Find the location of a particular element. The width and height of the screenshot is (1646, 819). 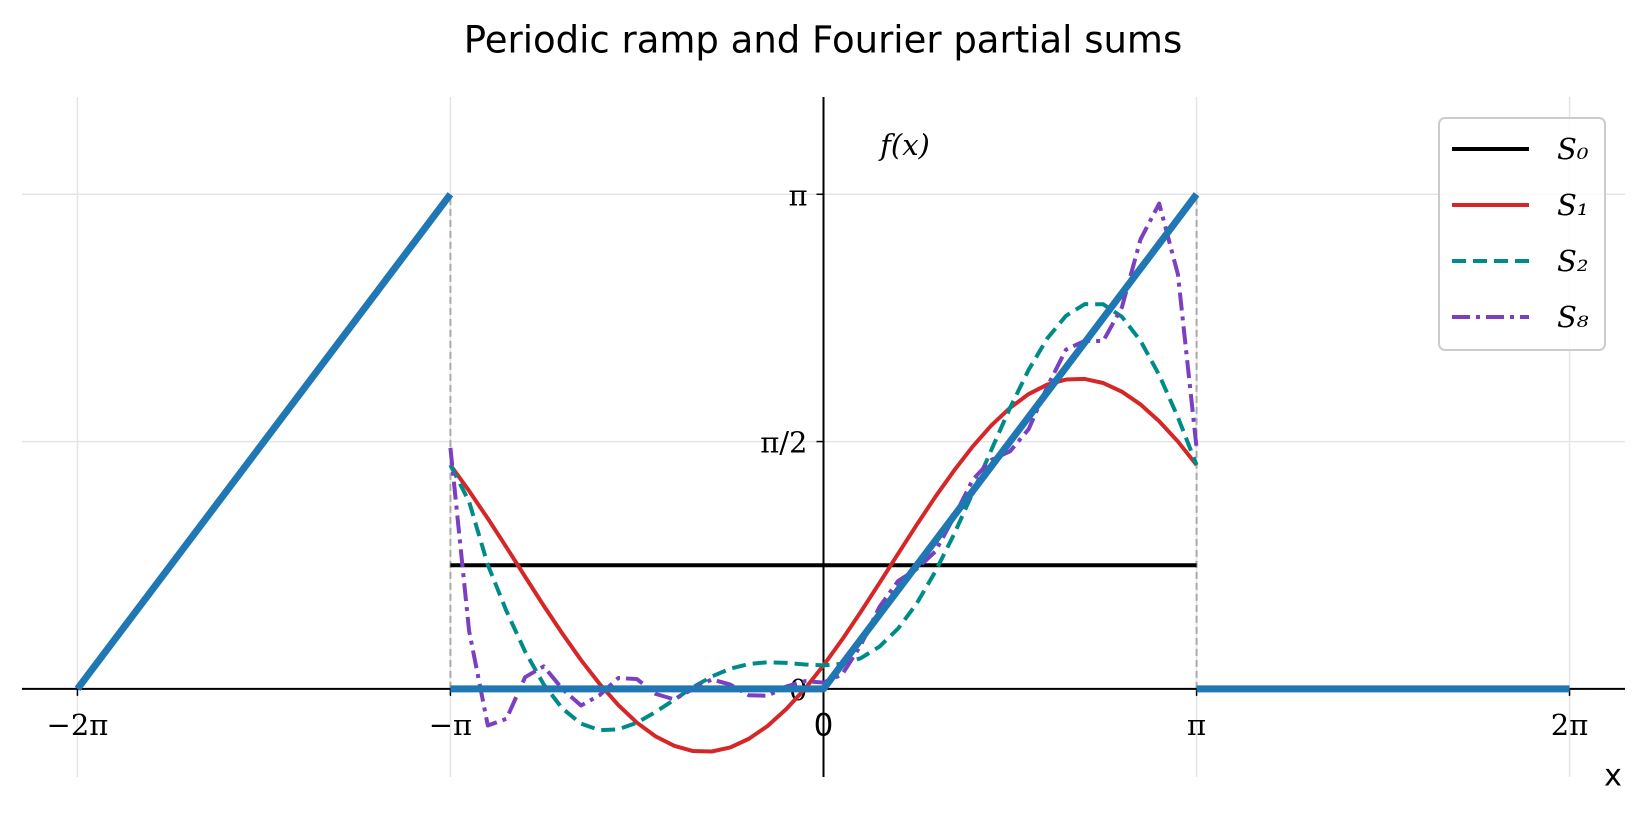

y-axis-label: f(x) is located at coordinates (904, 145).